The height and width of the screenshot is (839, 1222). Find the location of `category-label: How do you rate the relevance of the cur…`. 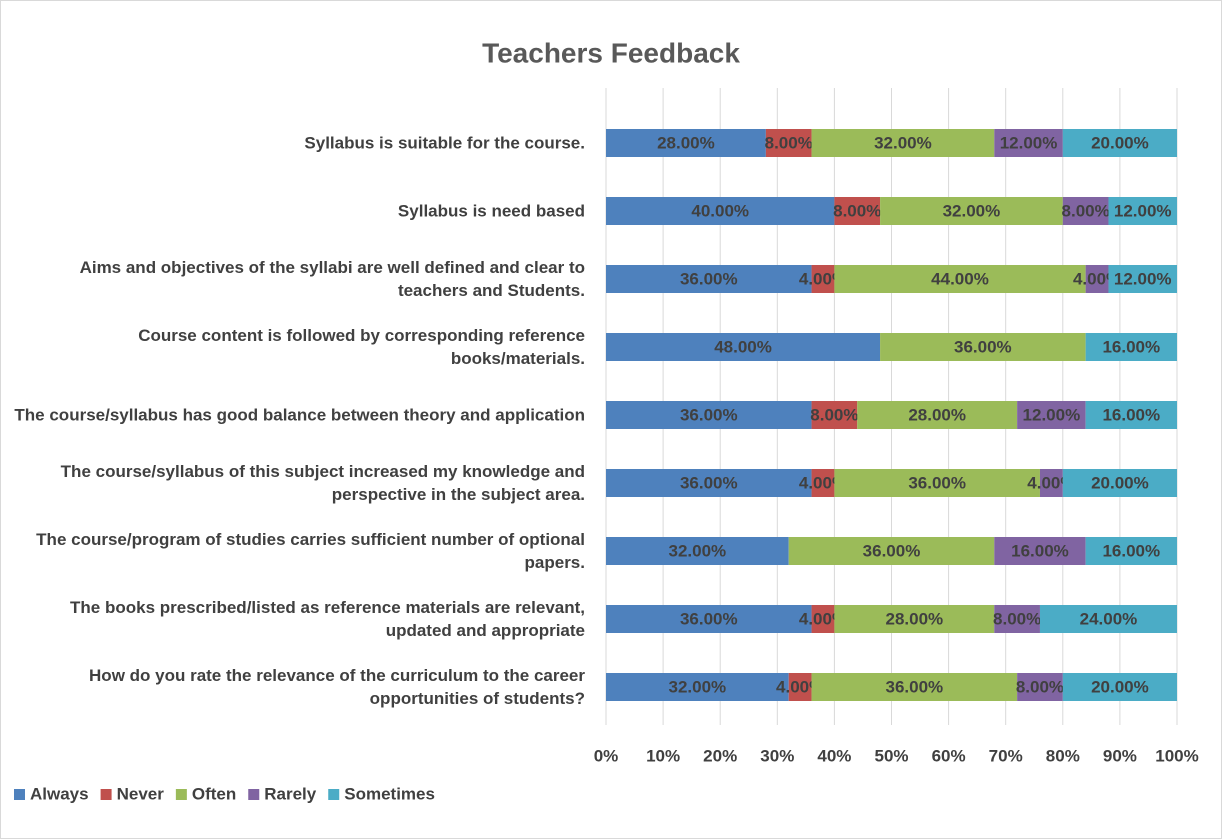

category-label: How do you rate the relevance of the cur… is located at coordinates (337, 687).